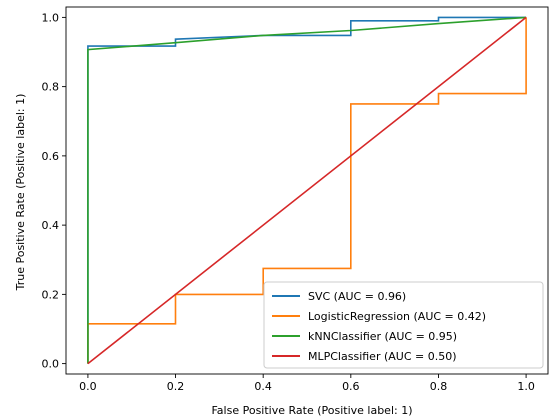 This screenshot has width=550, height=420. I want to click on x-tick-label: 0.6, so click(351, 386).